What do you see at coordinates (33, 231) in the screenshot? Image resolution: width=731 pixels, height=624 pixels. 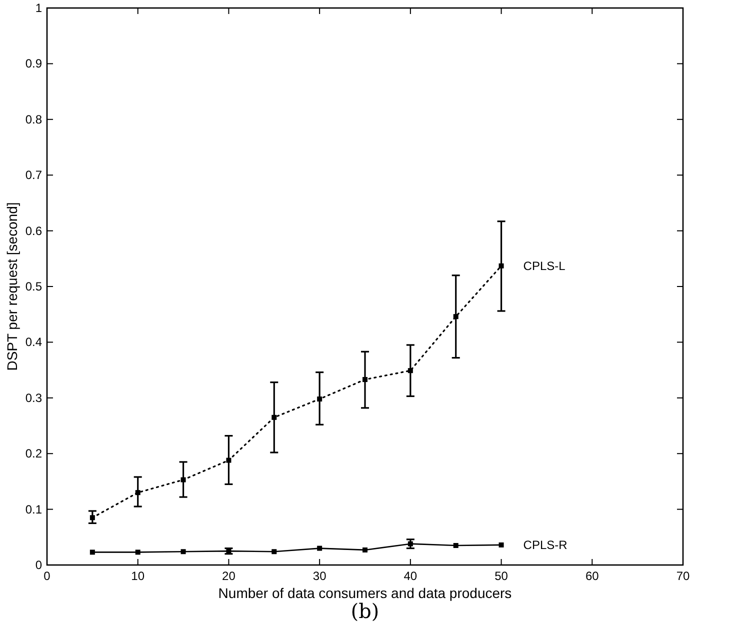 I see `y-tick-label: 0.6` at bounding box center [33, 231].